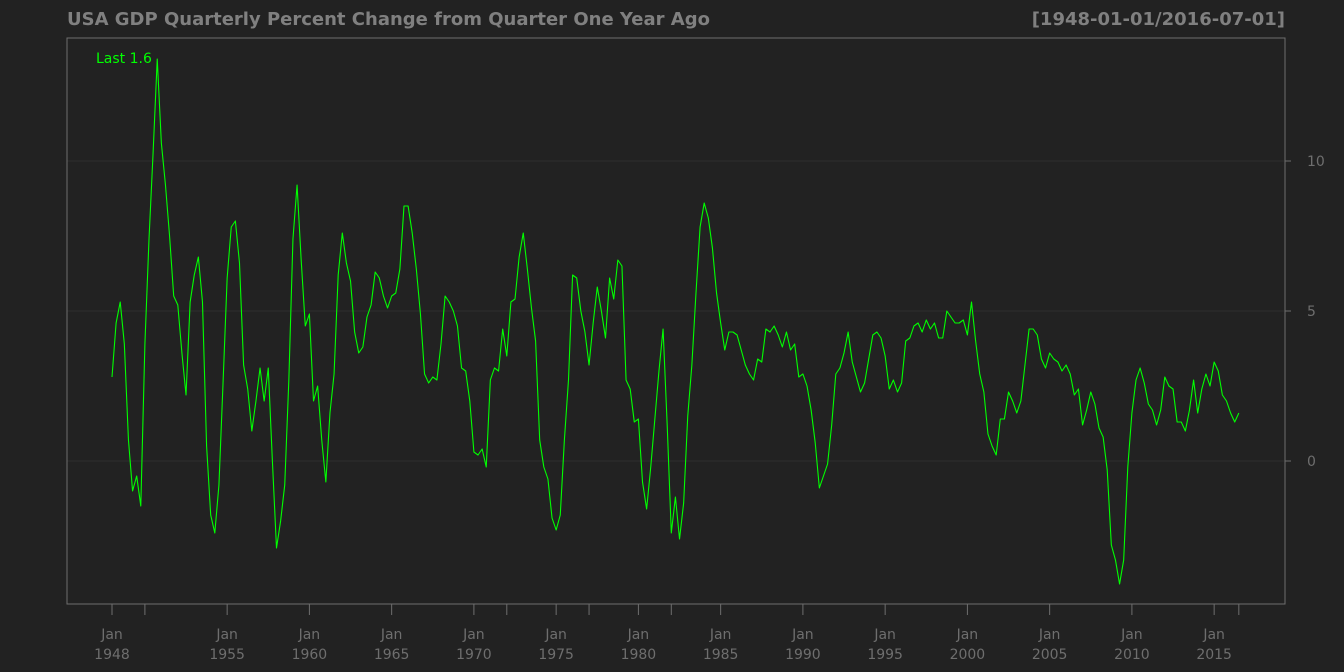 This screenshot has width=1344, height=672. Describe the element at coordinates (1305, 312) in the screenshot. I see `y-axis: 0 5 10` at that location.